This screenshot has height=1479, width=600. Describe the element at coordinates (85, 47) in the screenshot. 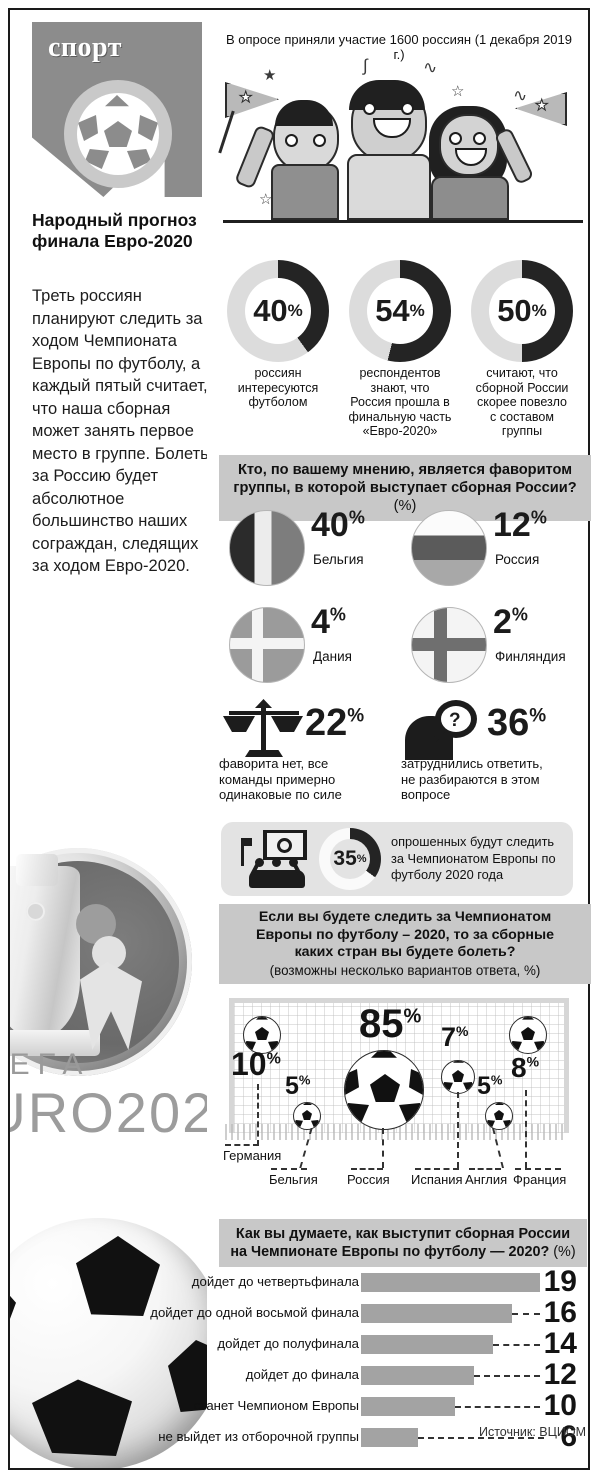

I see `kicker-label: спорт` at that location.